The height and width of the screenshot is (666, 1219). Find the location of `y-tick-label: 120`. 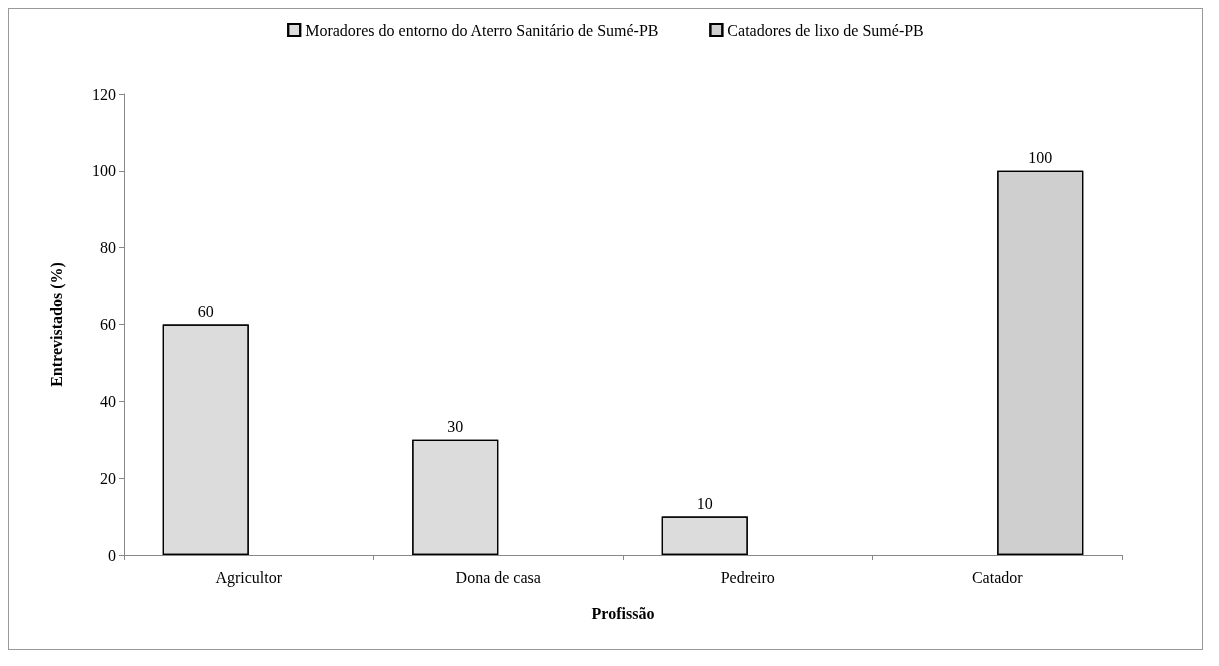

y-tick-label: 120 is located at coordinates (104, 94).